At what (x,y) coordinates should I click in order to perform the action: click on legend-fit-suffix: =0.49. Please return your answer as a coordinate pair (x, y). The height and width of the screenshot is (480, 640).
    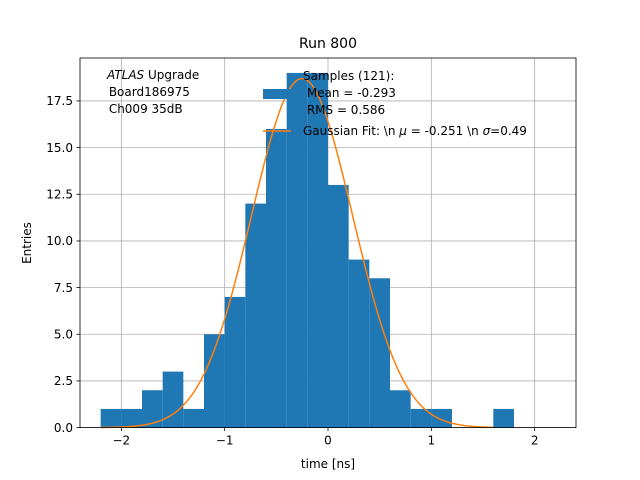
    Looking at the image, I should click on (508, 131).